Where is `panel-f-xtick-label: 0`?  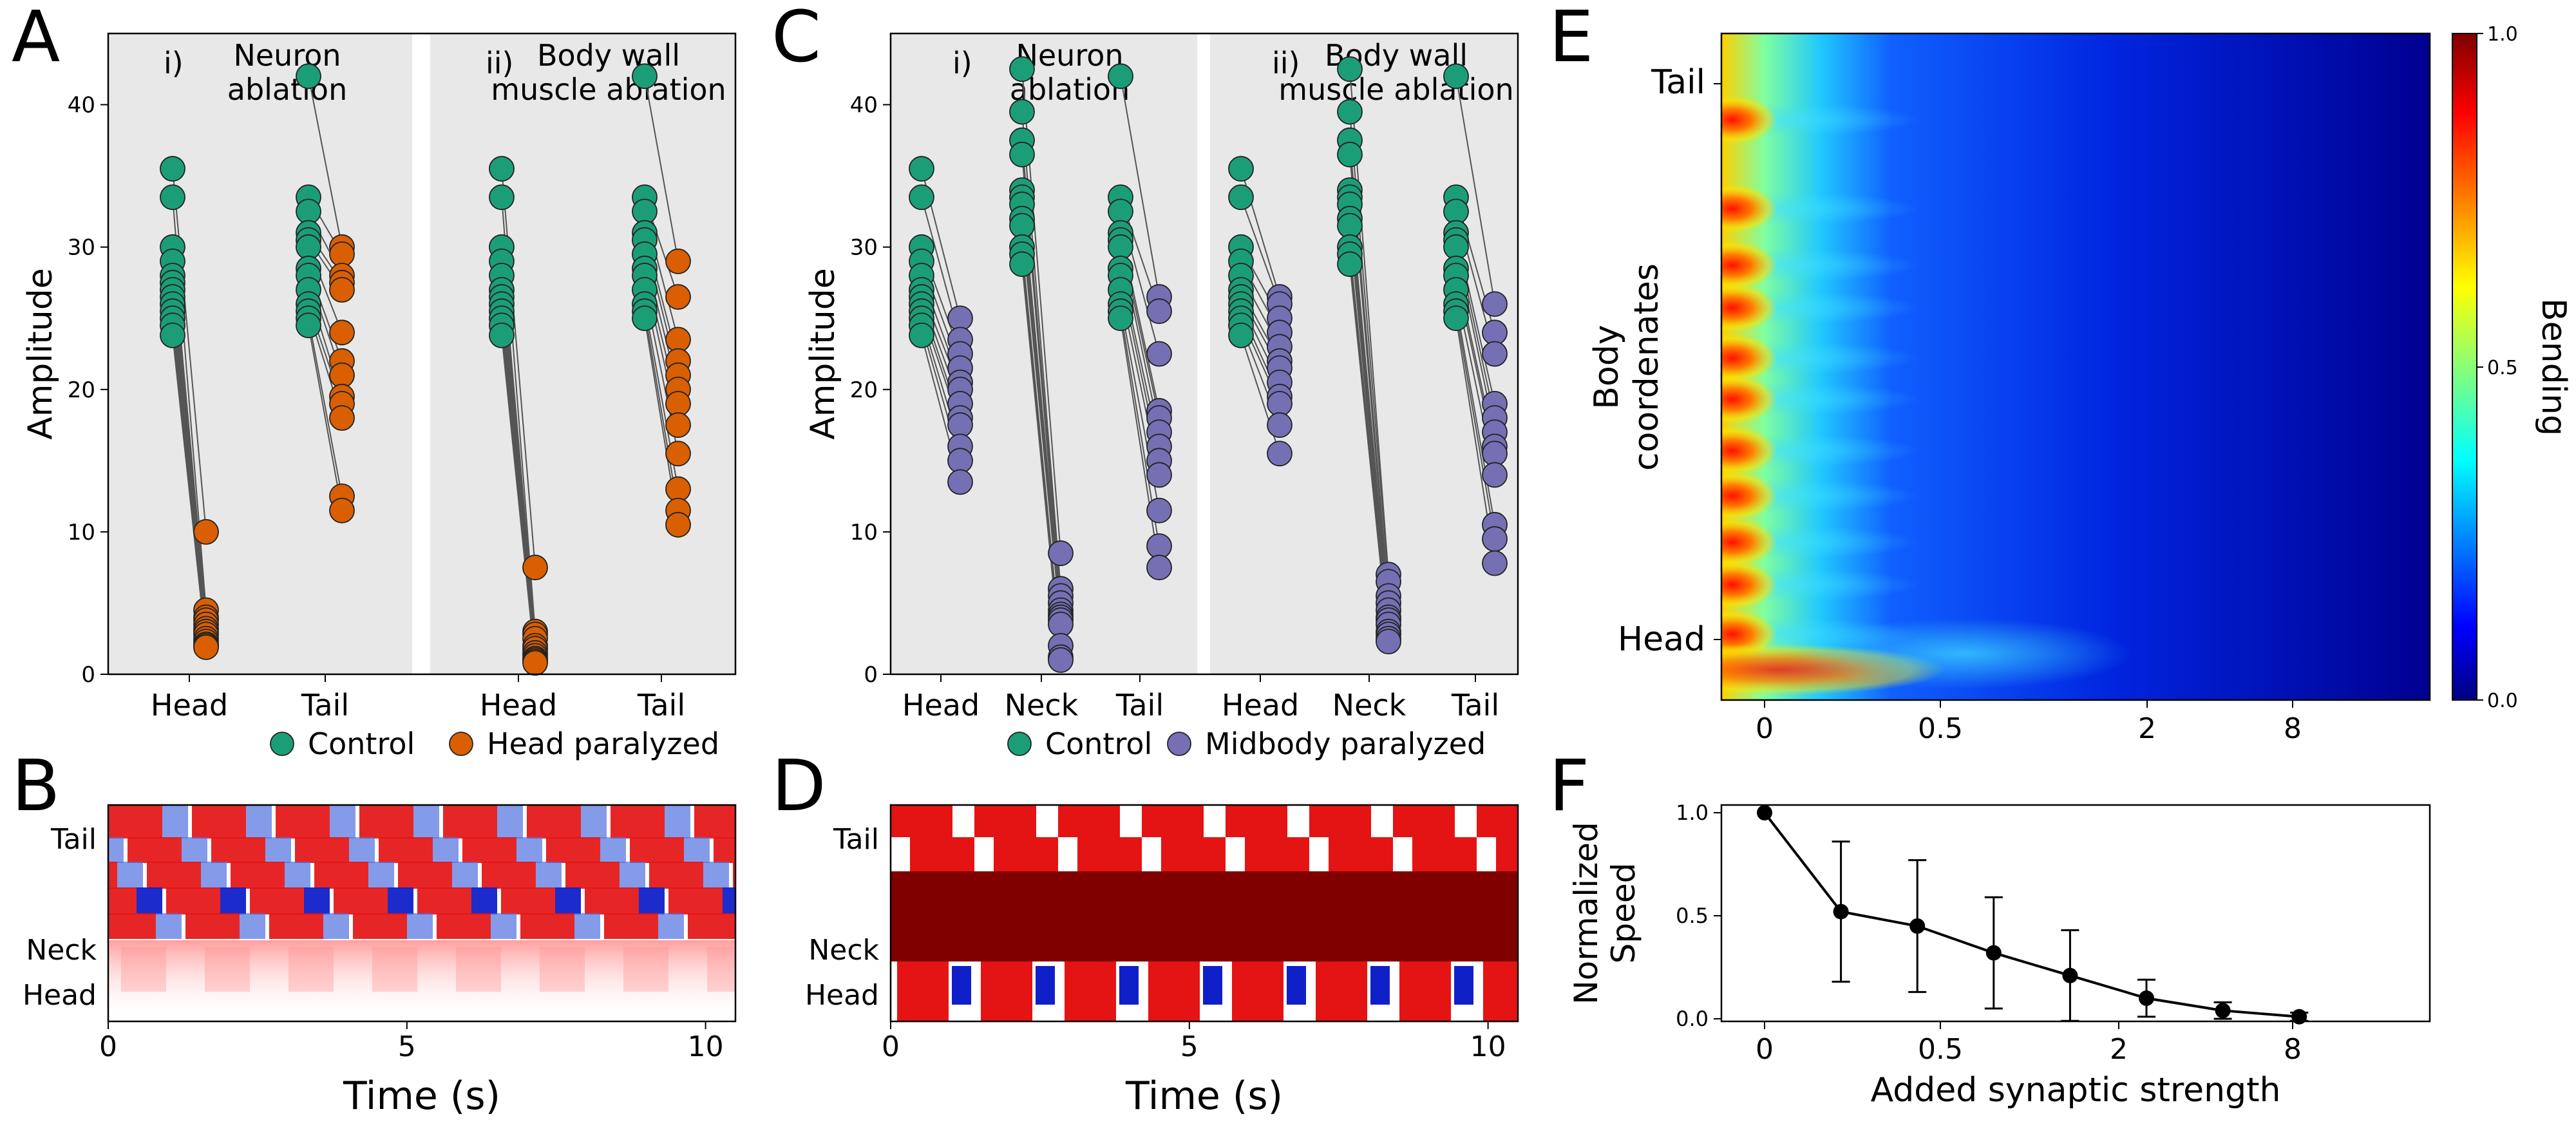
panel-f-xtick-label: 0 is located at coordinates (1765, 1049).